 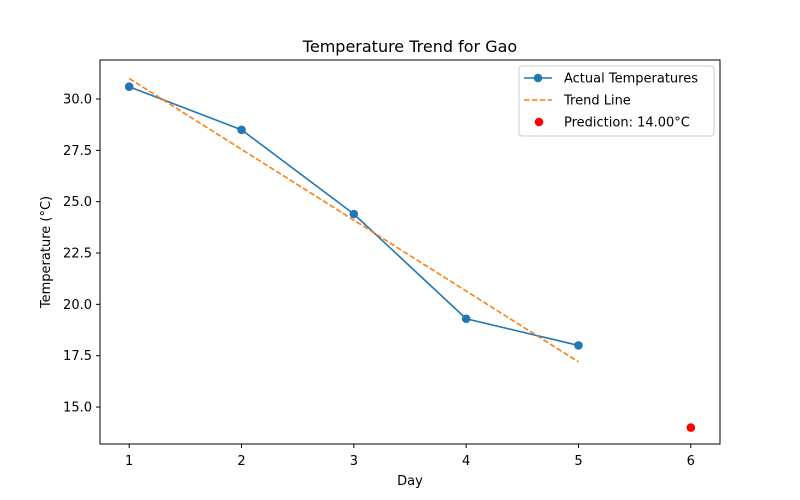 What do you see at coordinates (77, 305) in the screenshot?
I see `y-tick-label: 20.0` at bounding box center [77, 305].